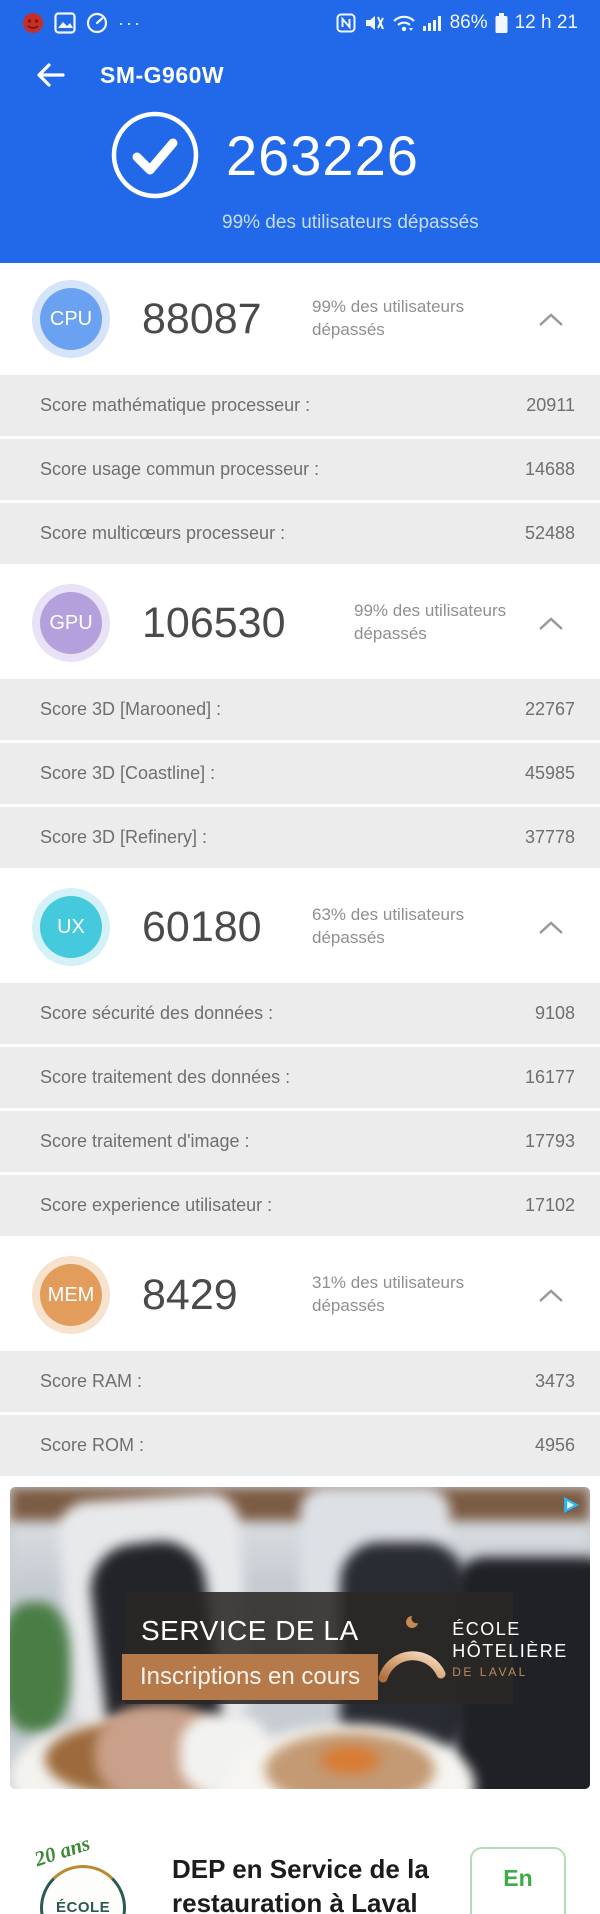 The width and height of the screenshot is (600, 1914). Describe the element at coordinates (155, 155) in the screenshot. I see `check-circle-icon` at that location.